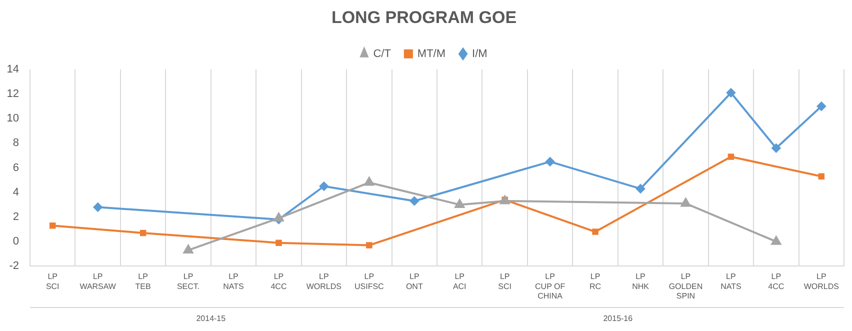 This screenshot has height=331, width=852. Describe the element at coordinates (12, 69) in the screenshot. I see `y-tick-label: 14` at that location.